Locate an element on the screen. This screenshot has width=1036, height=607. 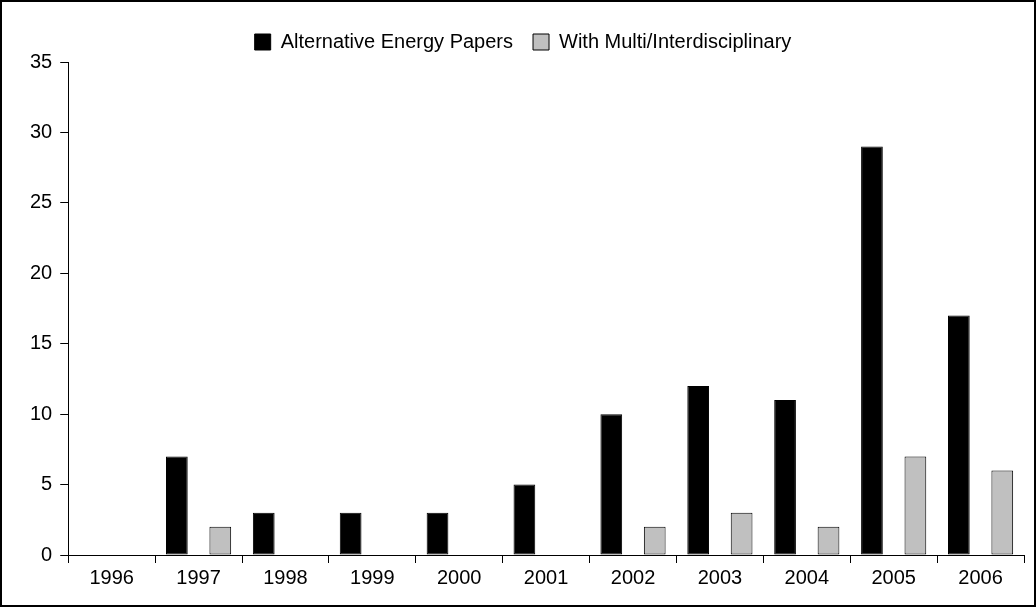
y-tick-label: 0 is located at coordinates (47, 553).